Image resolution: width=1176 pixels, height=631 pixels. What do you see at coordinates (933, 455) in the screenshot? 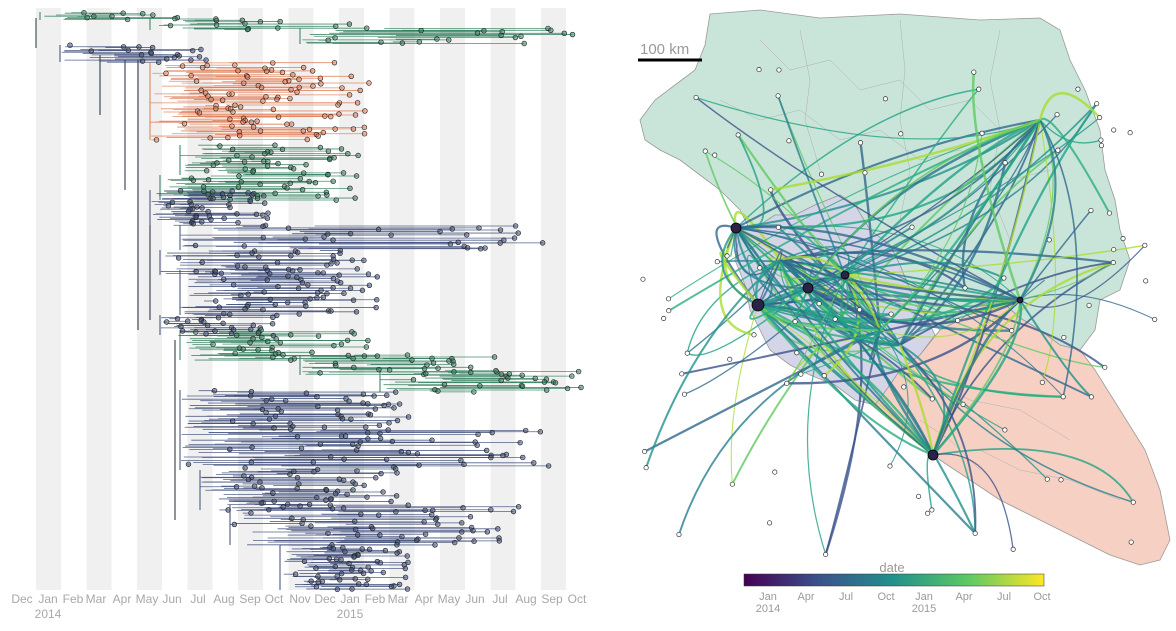
I see `hub-node` at bounding box center [933, 455].